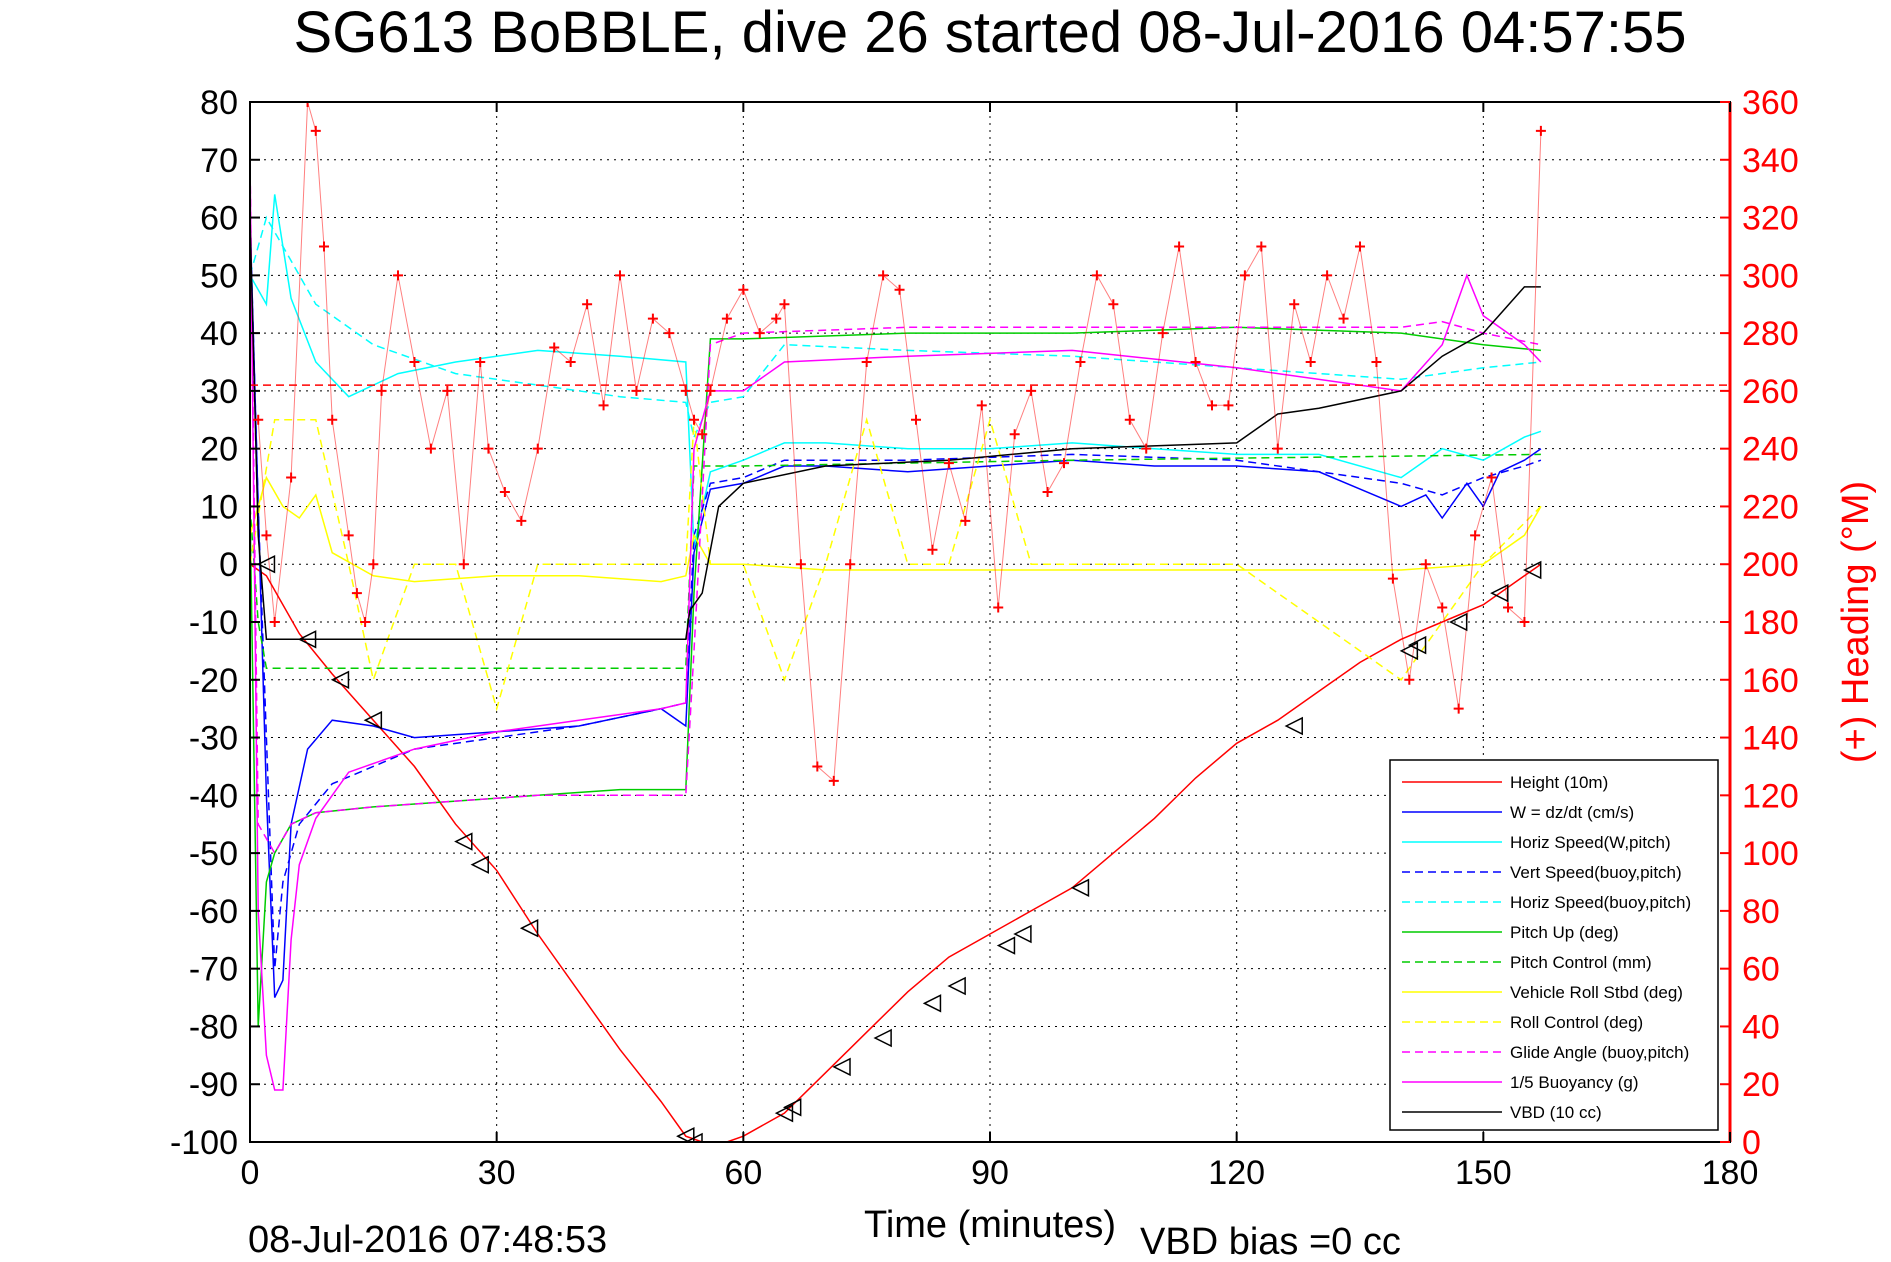 This screenshot has width=1891, height=1262. What do you see at coordinates (1761, 912) in the screenshot?
I see `right-tick-label: 80` at bounding box center [1761, 912].